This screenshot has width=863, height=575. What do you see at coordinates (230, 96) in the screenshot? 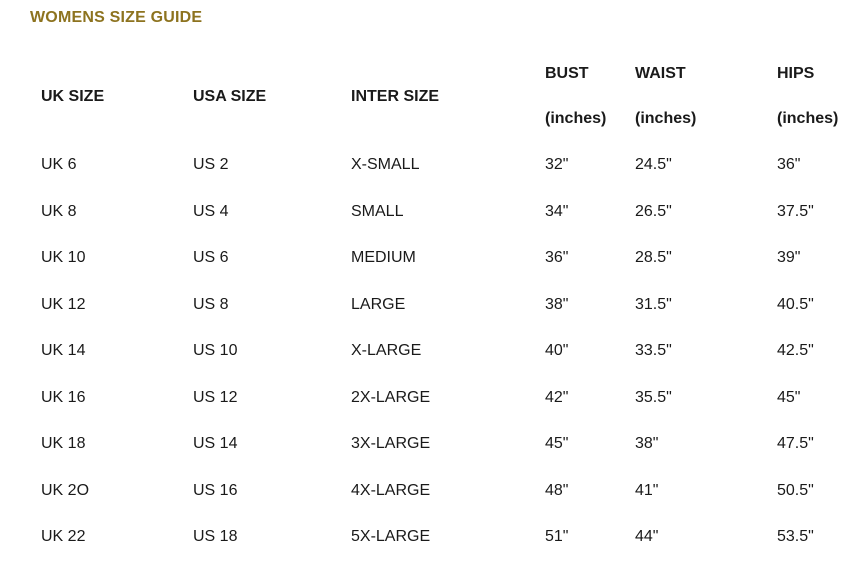
I see `column-label: USA SIZE` at bounding box center [230, 96].